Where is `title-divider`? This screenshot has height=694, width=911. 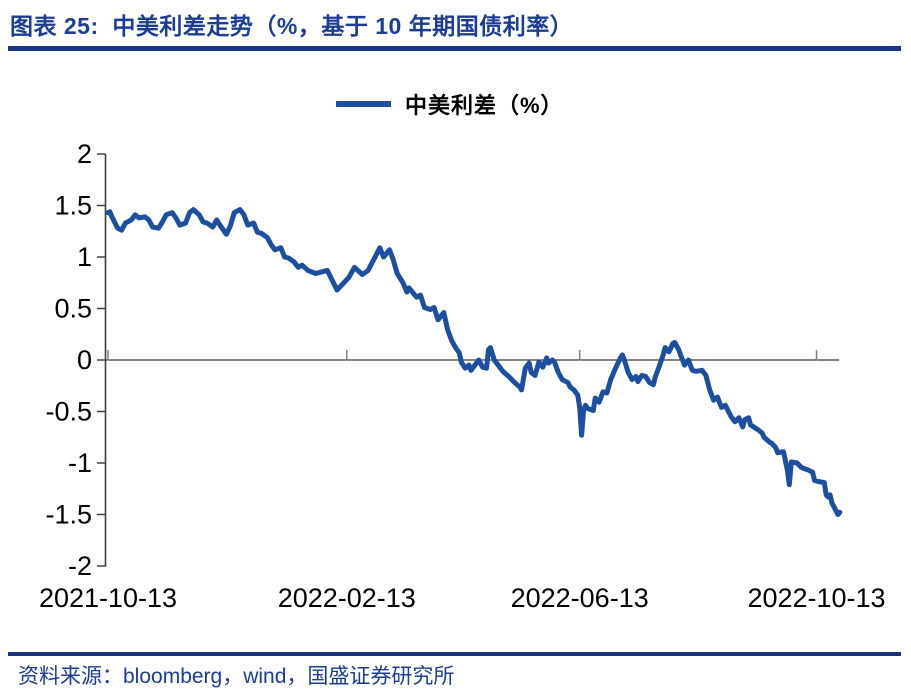 title-divider is located at coordinates (454, 48).